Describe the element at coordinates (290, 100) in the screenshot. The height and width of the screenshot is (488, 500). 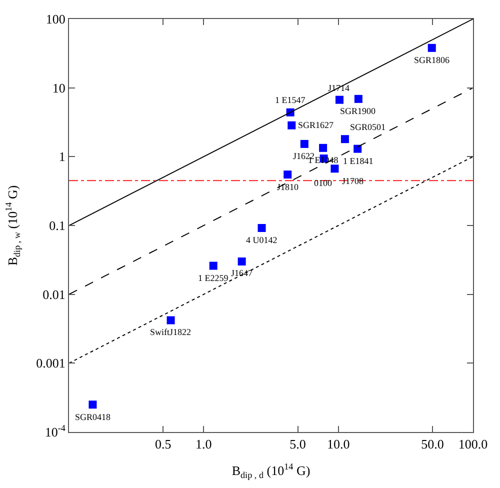
I see `annotation: 1 E1547` at that location.